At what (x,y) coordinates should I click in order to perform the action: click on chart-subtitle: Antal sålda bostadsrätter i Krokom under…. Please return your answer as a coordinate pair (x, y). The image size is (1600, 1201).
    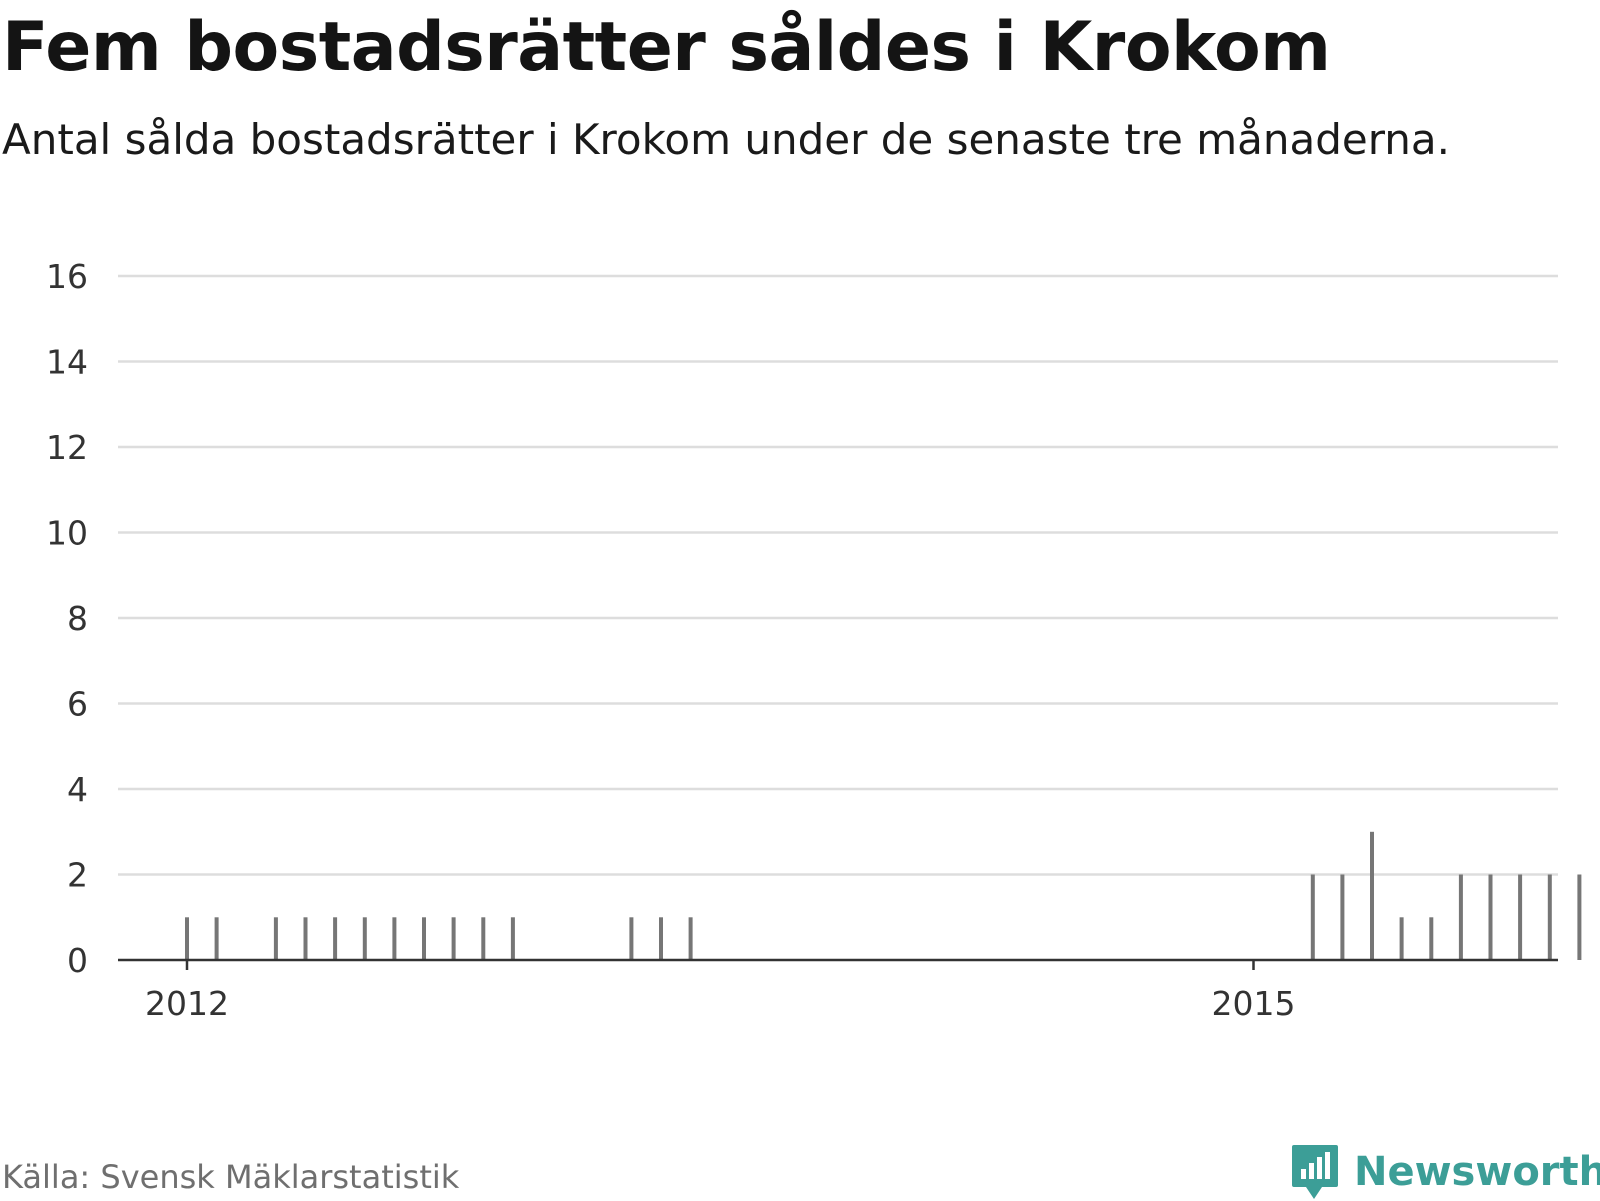
    Looking at the image, I should click on (726, 139).